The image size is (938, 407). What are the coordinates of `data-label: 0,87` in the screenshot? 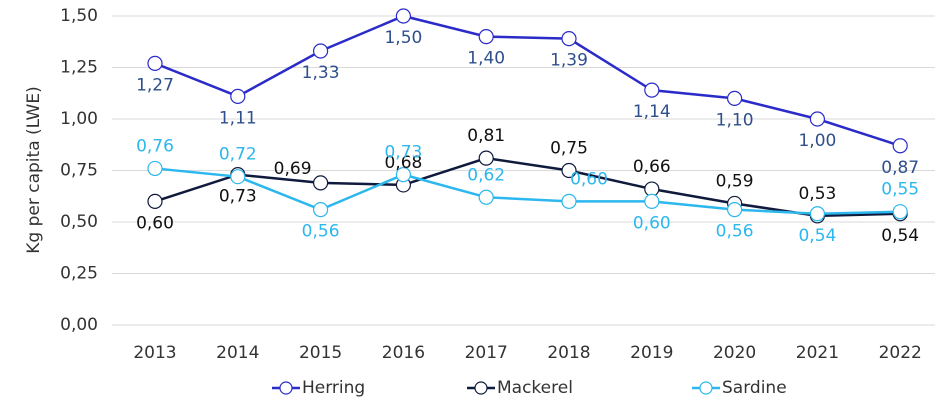 It's located at (900, 168).